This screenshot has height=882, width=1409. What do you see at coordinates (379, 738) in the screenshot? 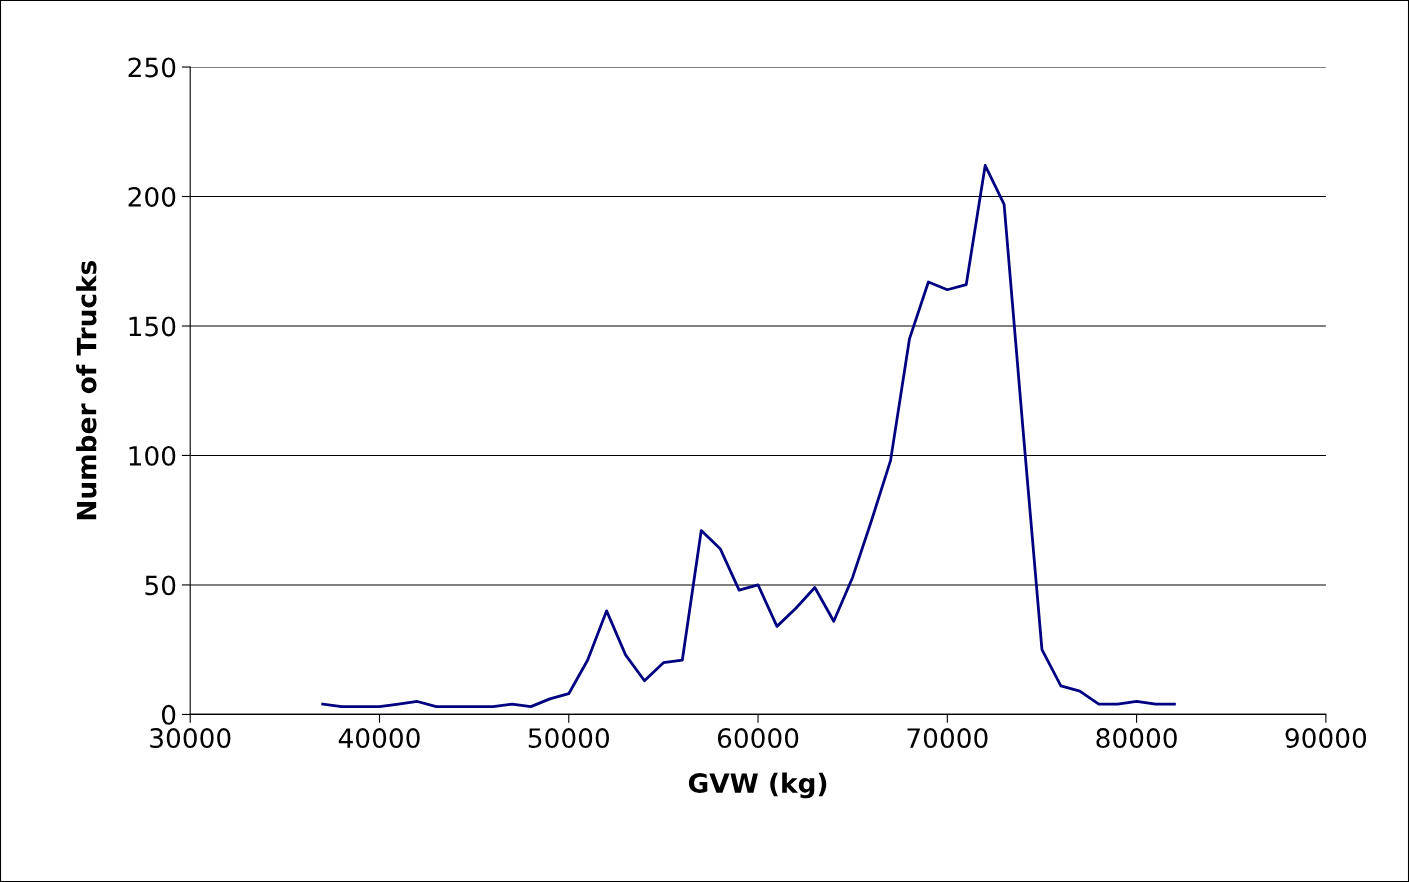
I see `x-tick-label: 40000` at bounding box center [379, 738].